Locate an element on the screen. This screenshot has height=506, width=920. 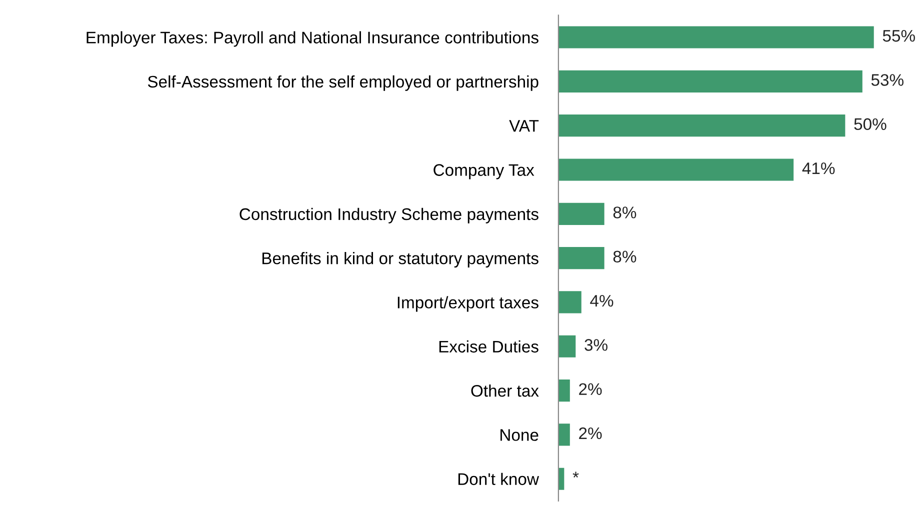
data-label: * is located at coordinates (575, 475).